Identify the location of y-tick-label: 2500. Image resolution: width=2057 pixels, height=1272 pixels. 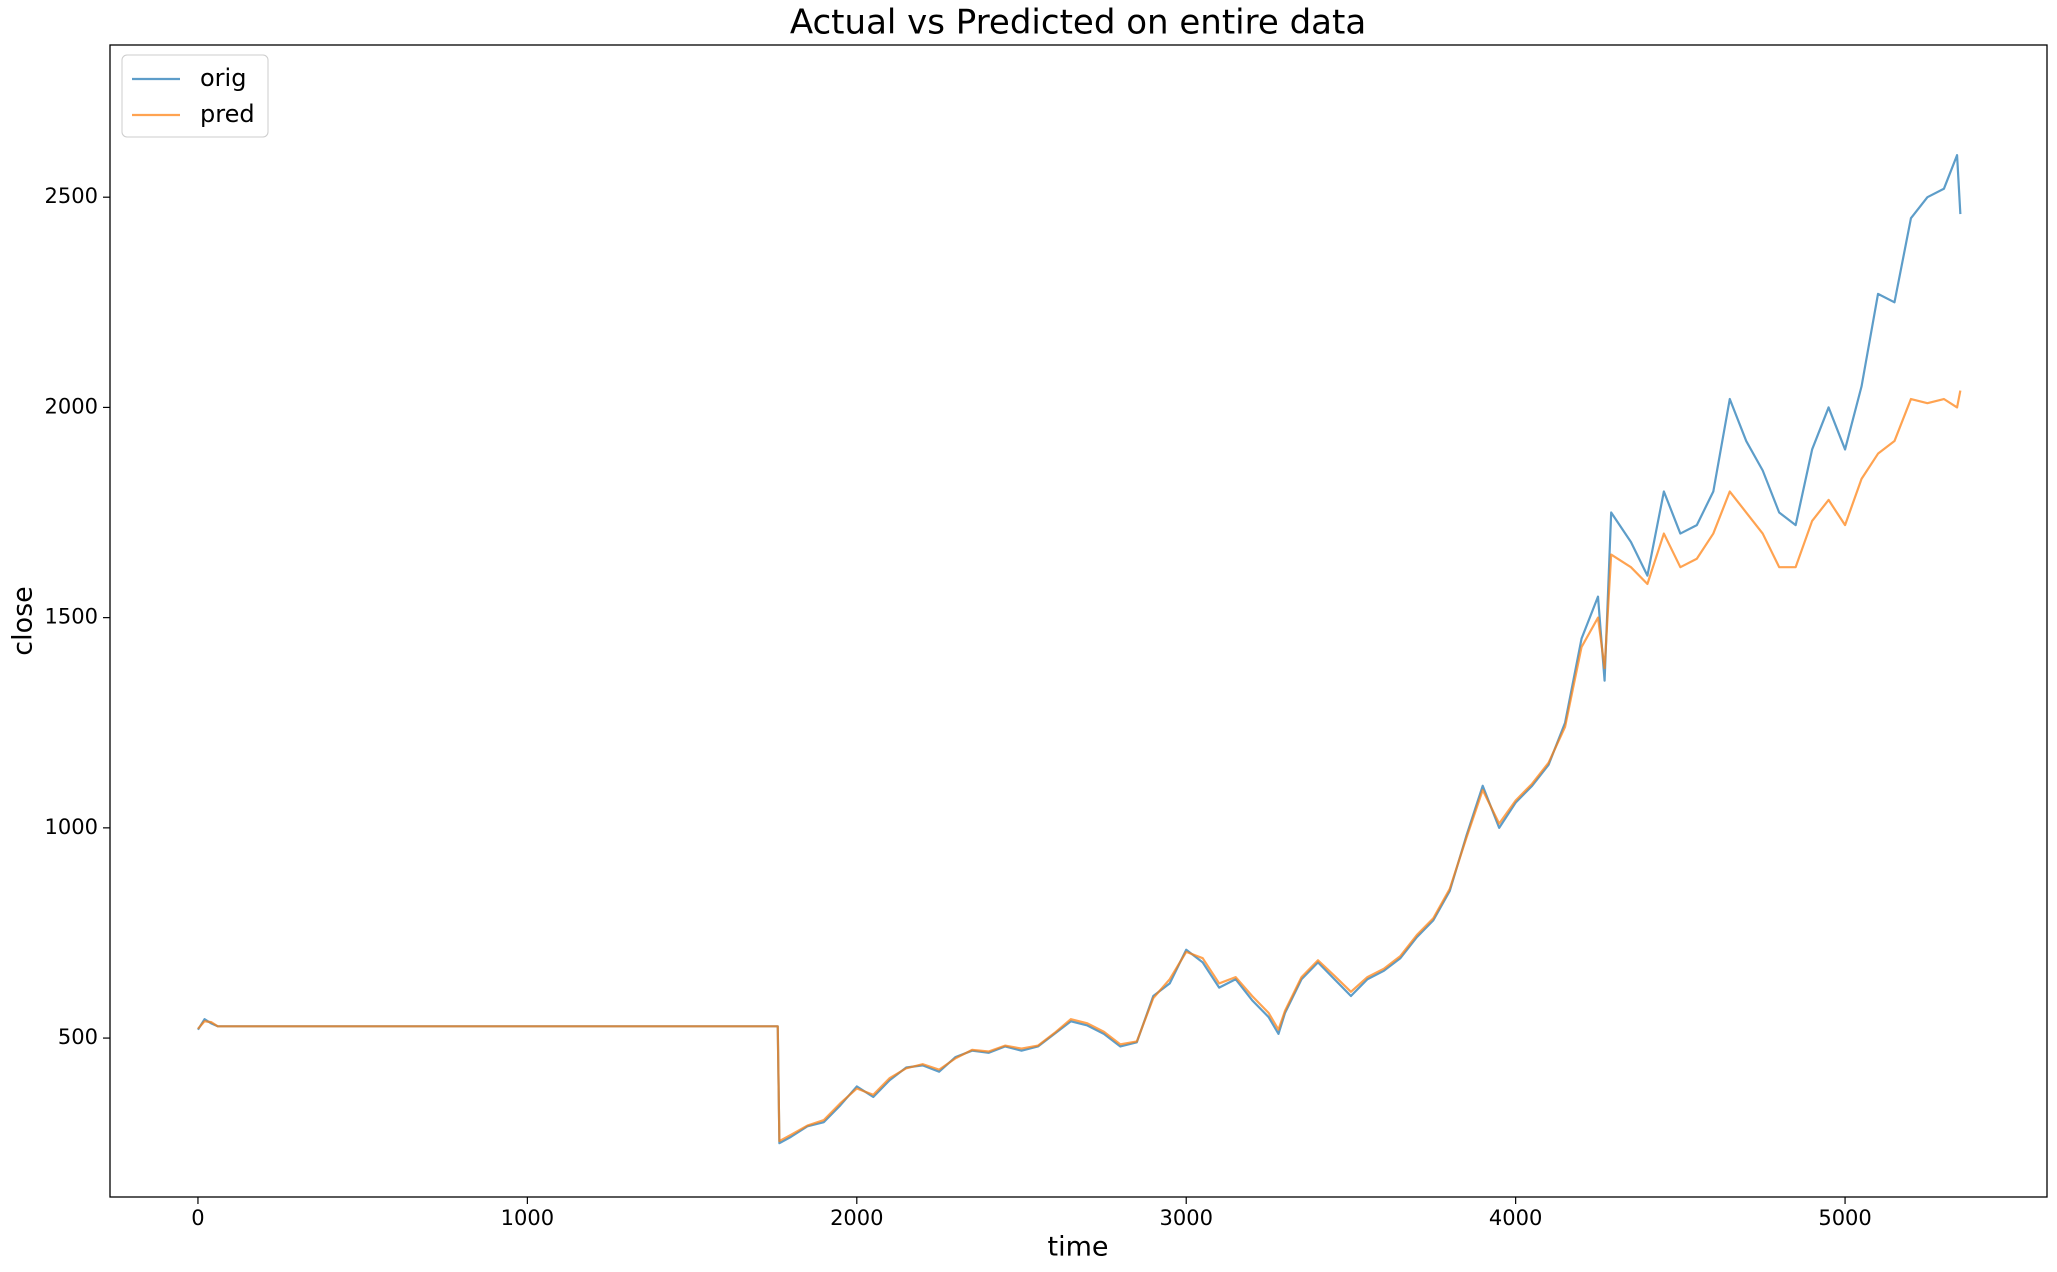
(71, 196).